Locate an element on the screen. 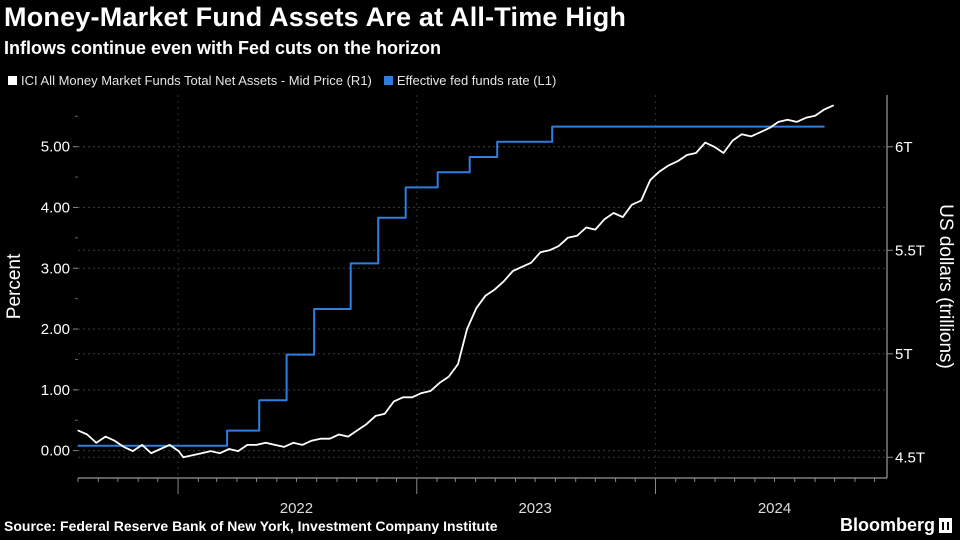  x-tick-label: 2022 is located at coordinates (296, 508).